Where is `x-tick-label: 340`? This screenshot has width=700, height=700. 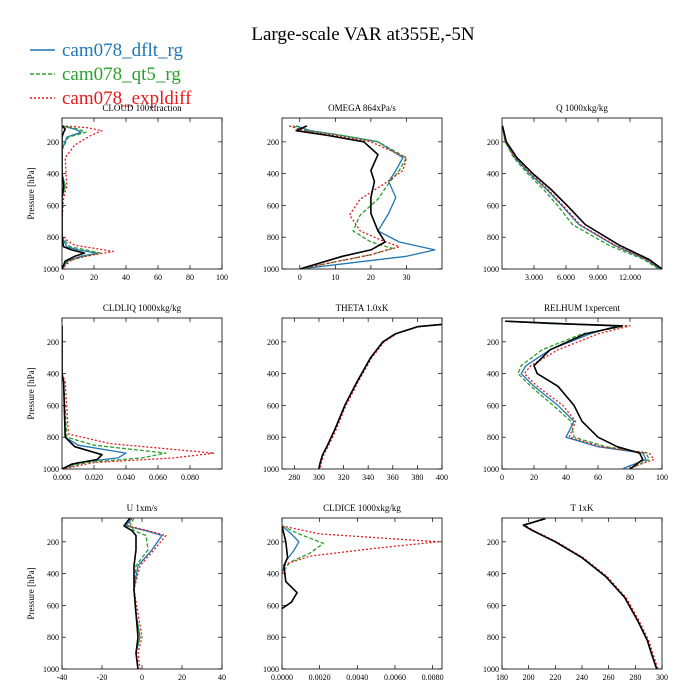 x-tick-label: 340 is located at coordinates (368, 477).